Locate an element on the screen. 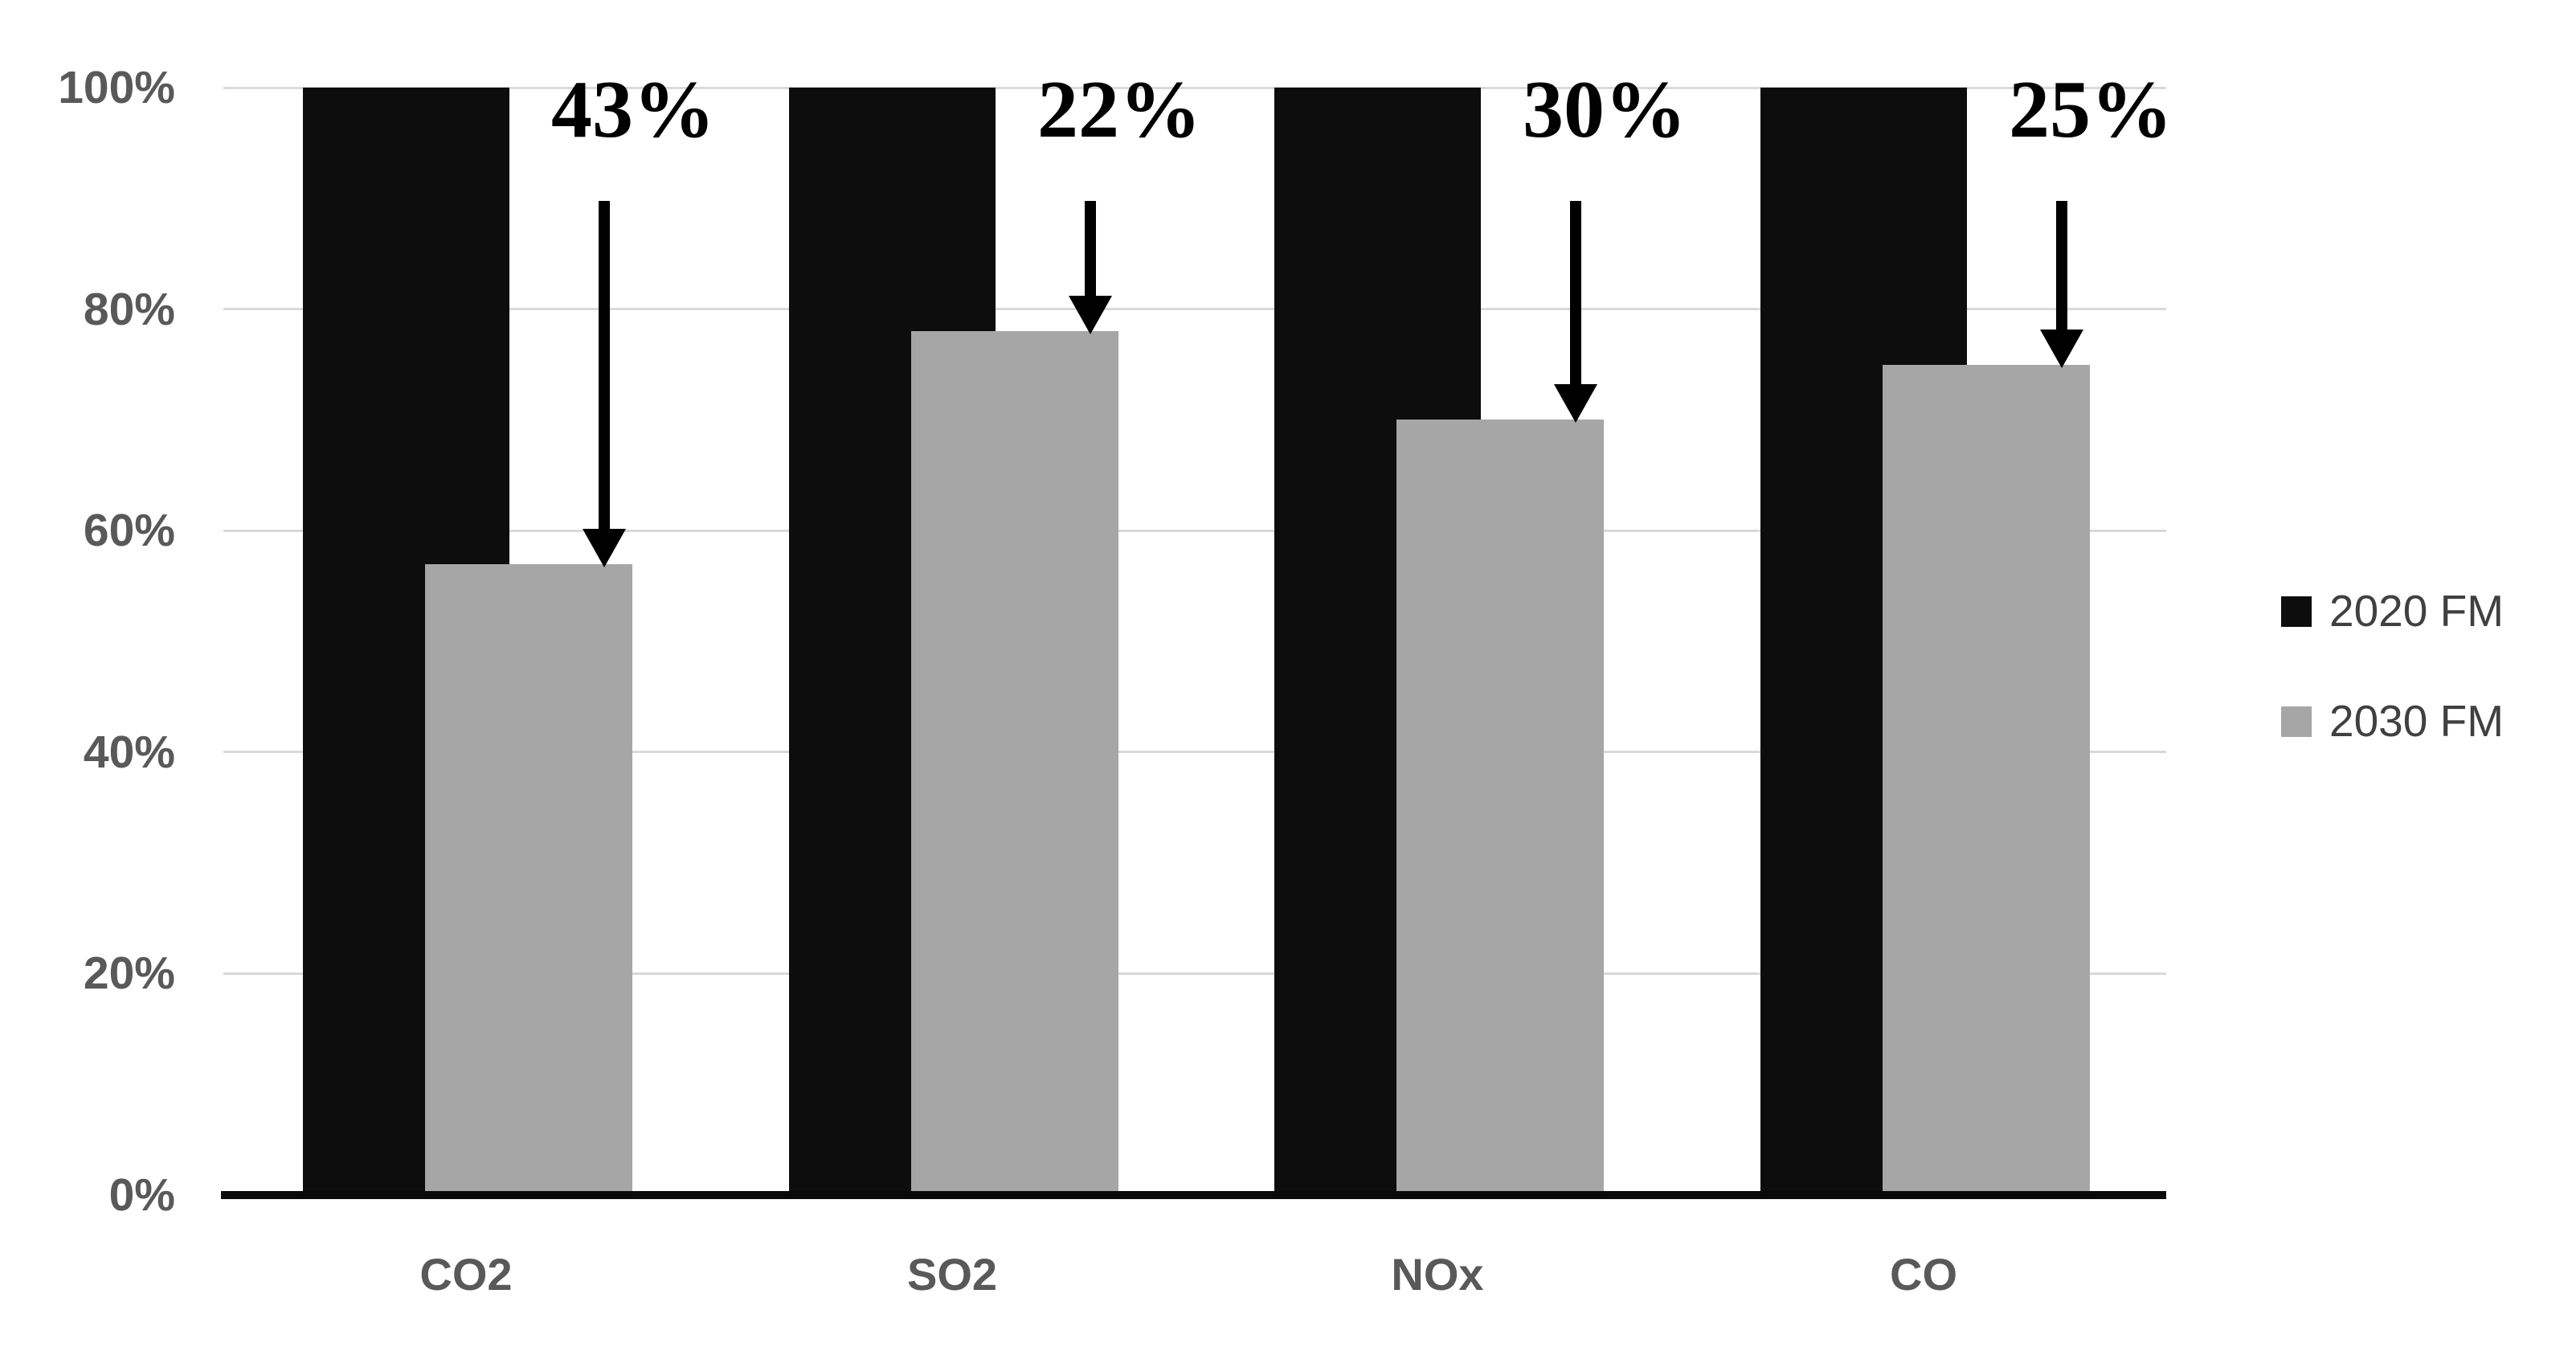 The height and width of the screenshot is (1351, 2576). bar-2030-fm-so2 is located at coordinates (1014, 763).